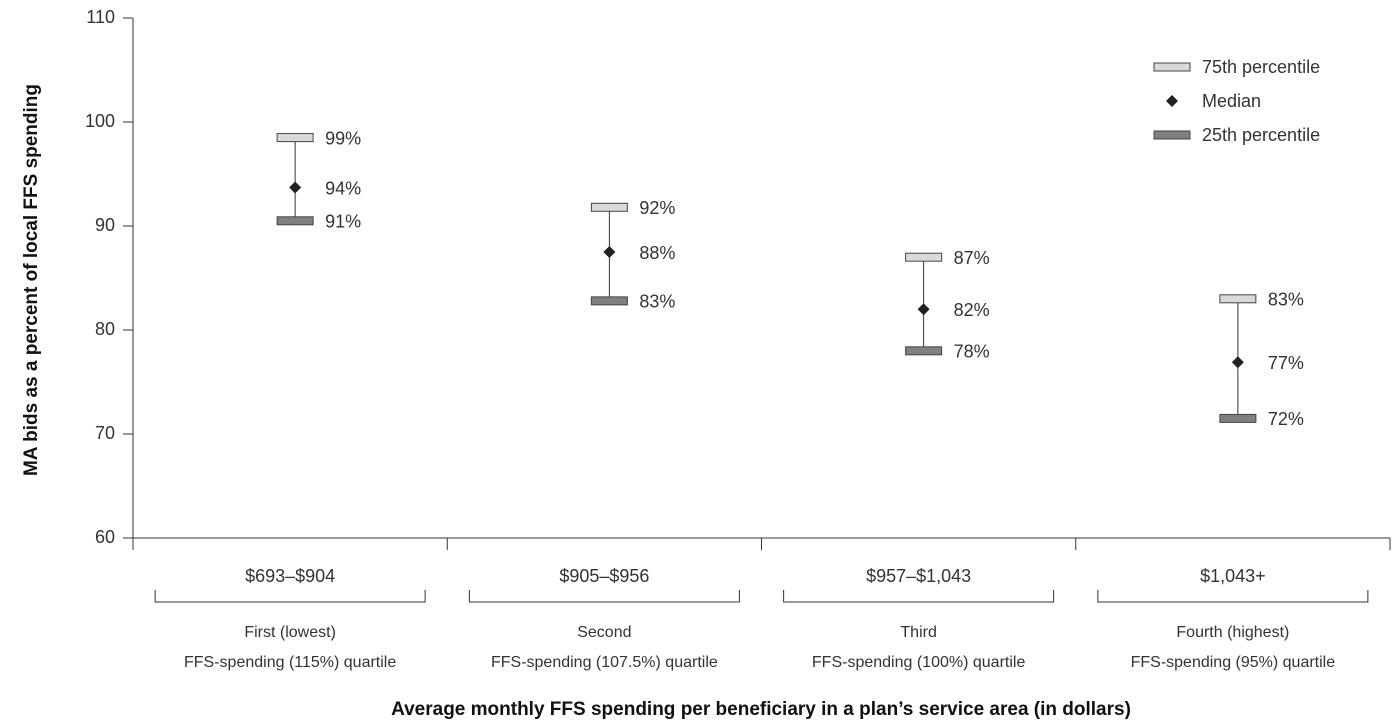  Describe the element at coordinates (105, 329) in the screenshot. I see `y-tick-label: 80` at that location.